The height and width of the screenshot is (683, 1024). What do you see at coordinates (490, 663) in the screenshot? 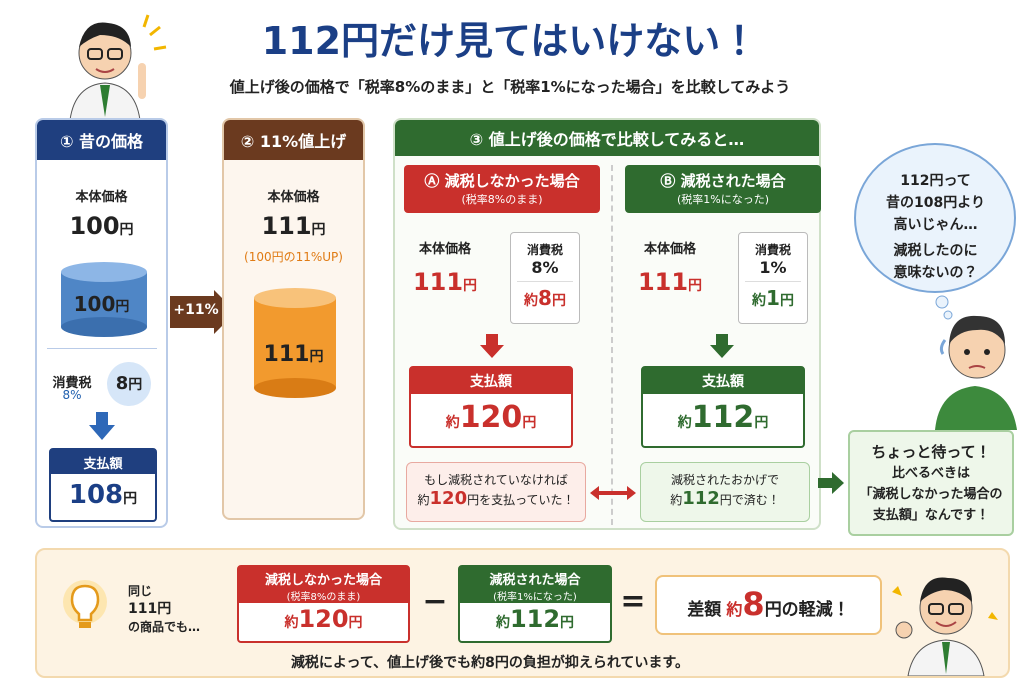
I see `footer: 減税によって、値上げ後でも約8円の負担が抑えられています。` at bounding box center [490, 663].